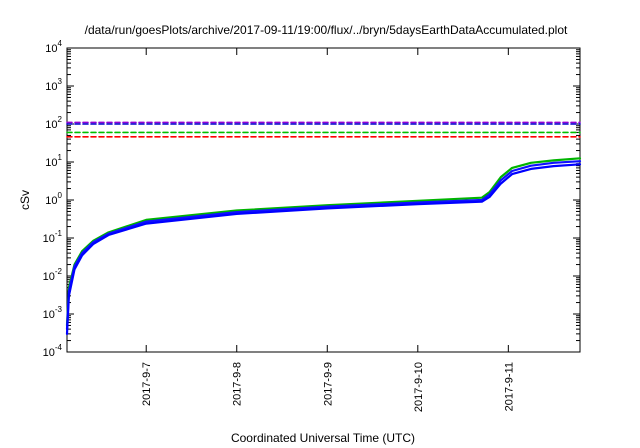  Describe the element at coordinates (53, 47) in the screenshot. I see `y-tick-label: 10⁴` at that location.